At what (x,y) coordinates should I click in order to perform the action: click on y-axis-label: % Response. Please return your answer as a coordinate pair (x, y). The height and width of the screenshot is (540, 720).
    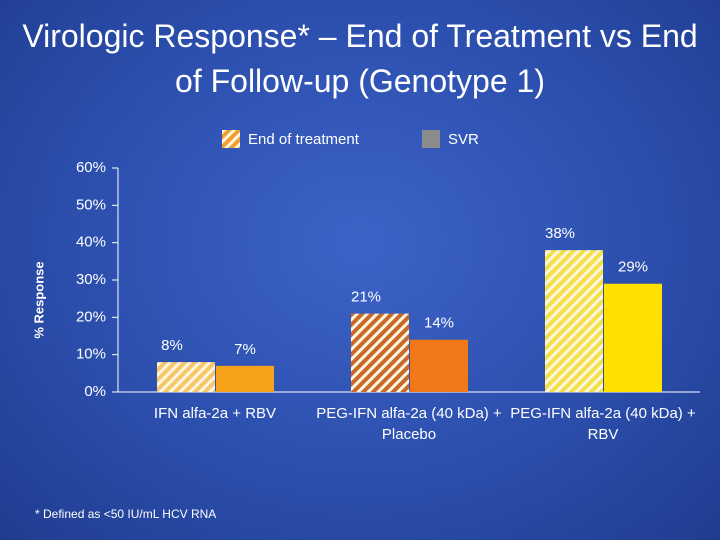
    Looking at the image, I should click on (38, 299).